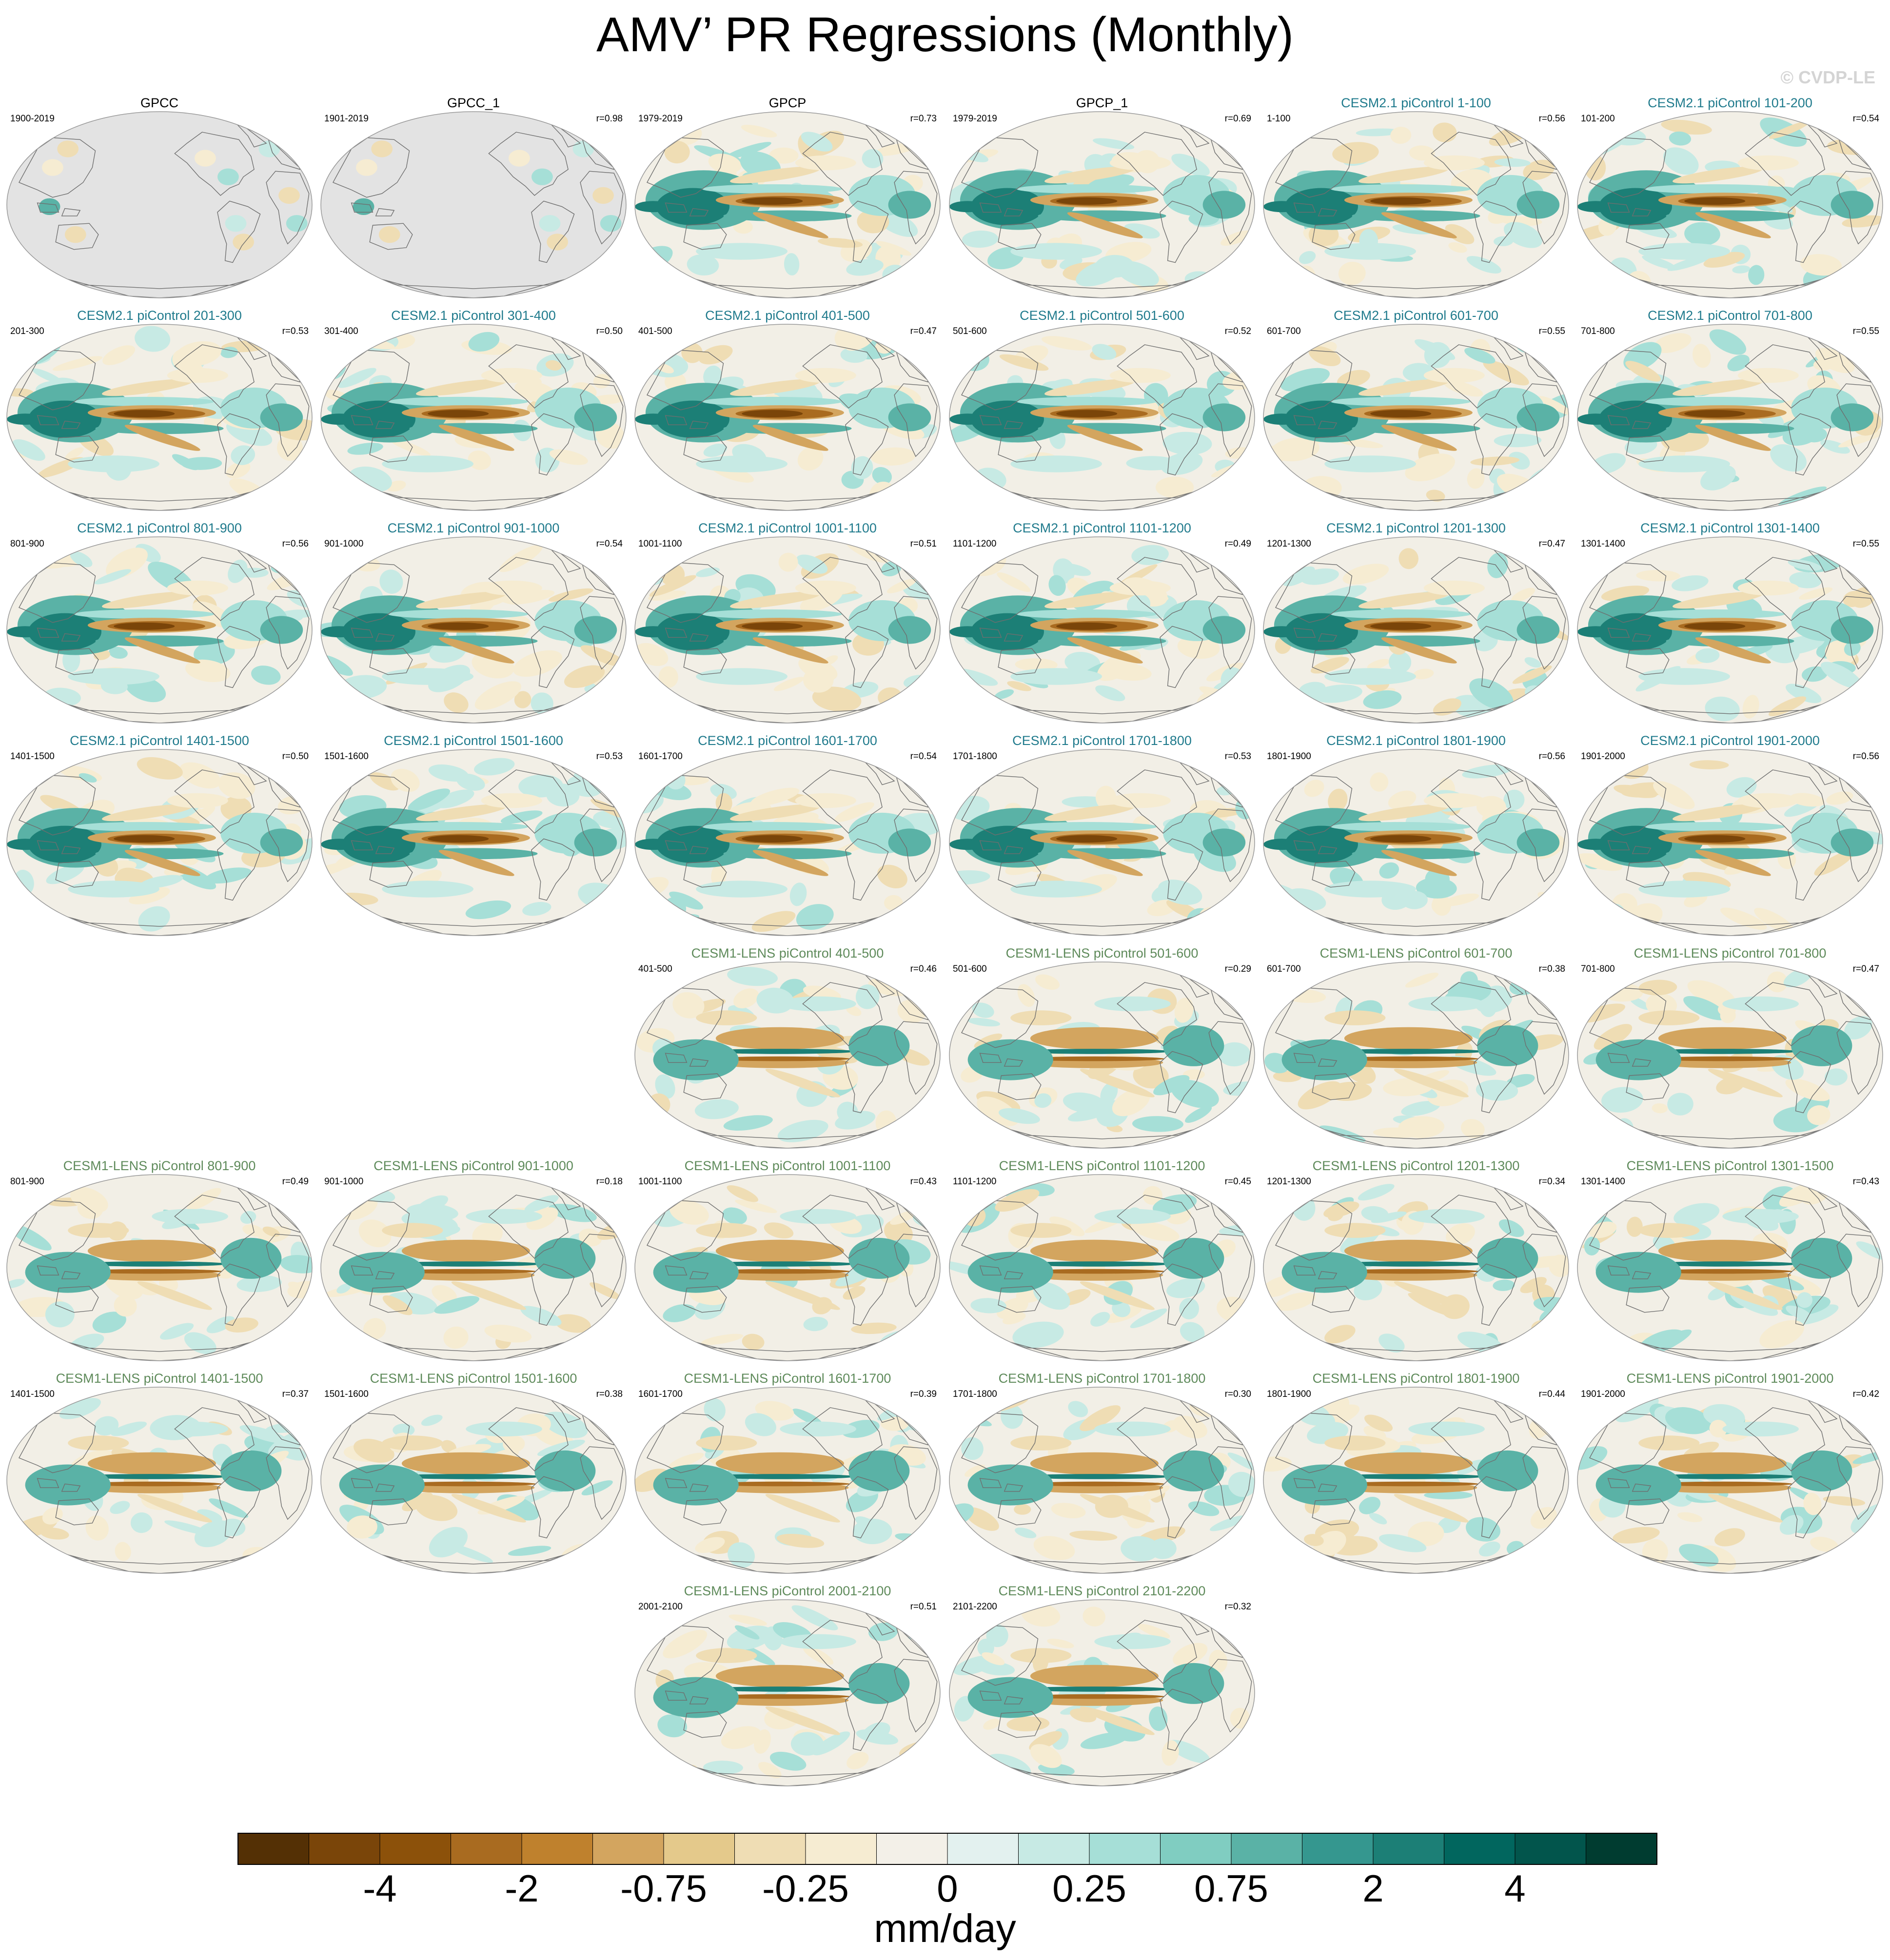 The width and height of the screenshot is (1890, 1960). I want to click on panel-period-label: 201-300, so click(27, 331).